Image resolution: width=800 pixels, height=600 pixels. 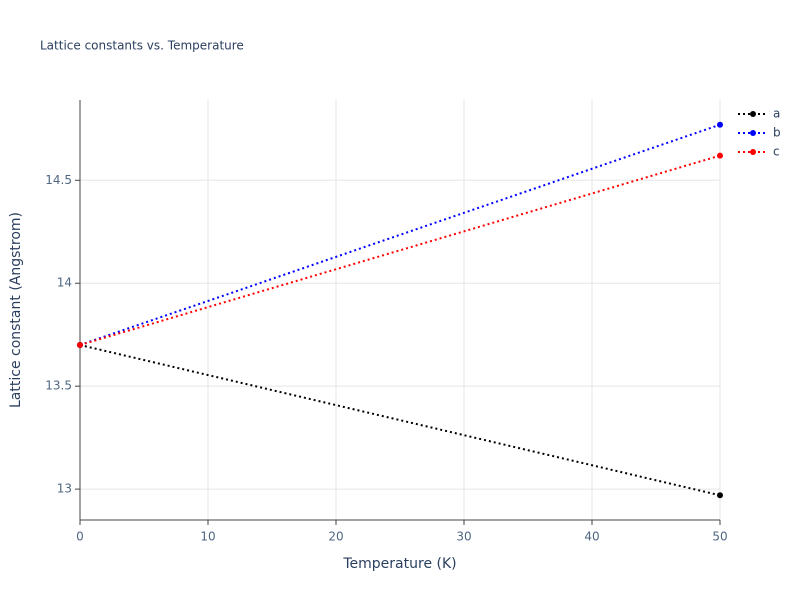 I want to click on x-tick-label: 10, so click(x=207, y=537).